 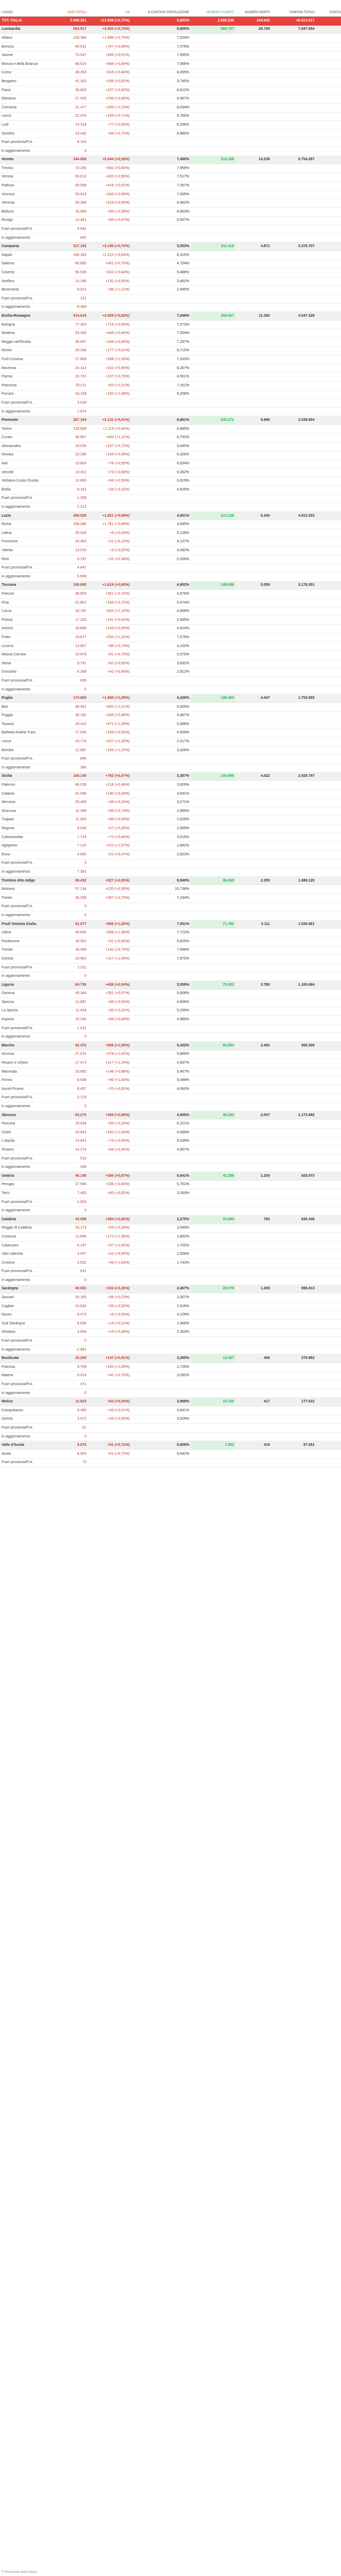 What do you see at coordinates (170, 281) in the screenshot?
I see `province-row: Avellino 14.286 +132 (+0,93%) 3,462%` at bounding box center [170, 281].